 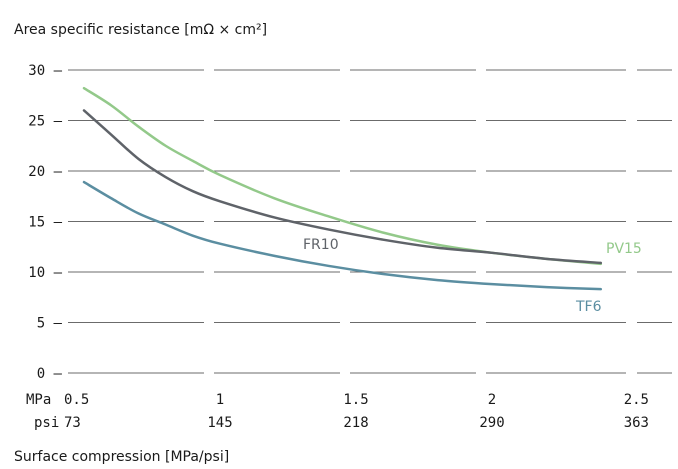 I want to click on x-tick-label-mpa: 1.5, so click(x=355, y=400).